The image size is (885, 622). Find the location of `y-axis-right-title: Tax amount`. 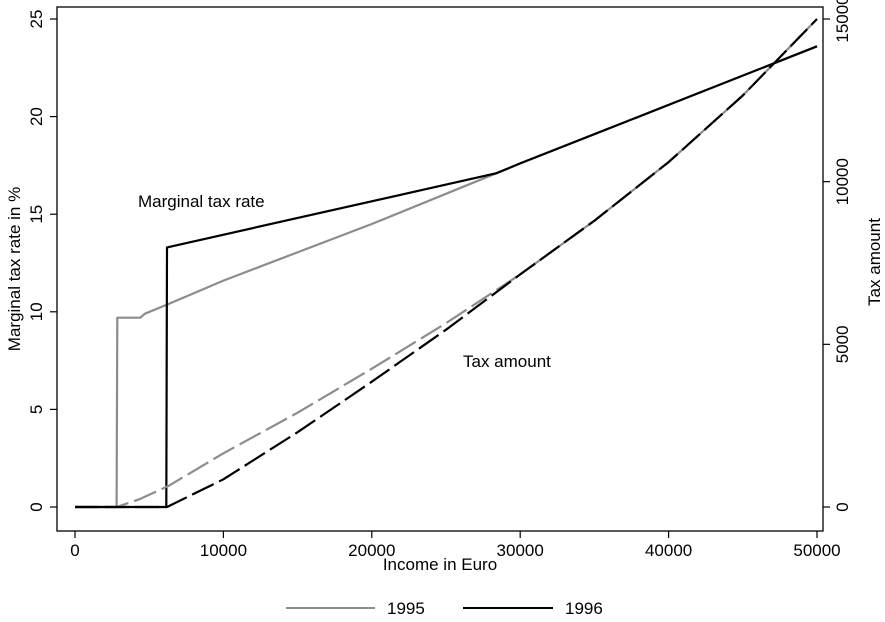

y-axis-right-title: Tax amount is located at coordinates (874, 262).